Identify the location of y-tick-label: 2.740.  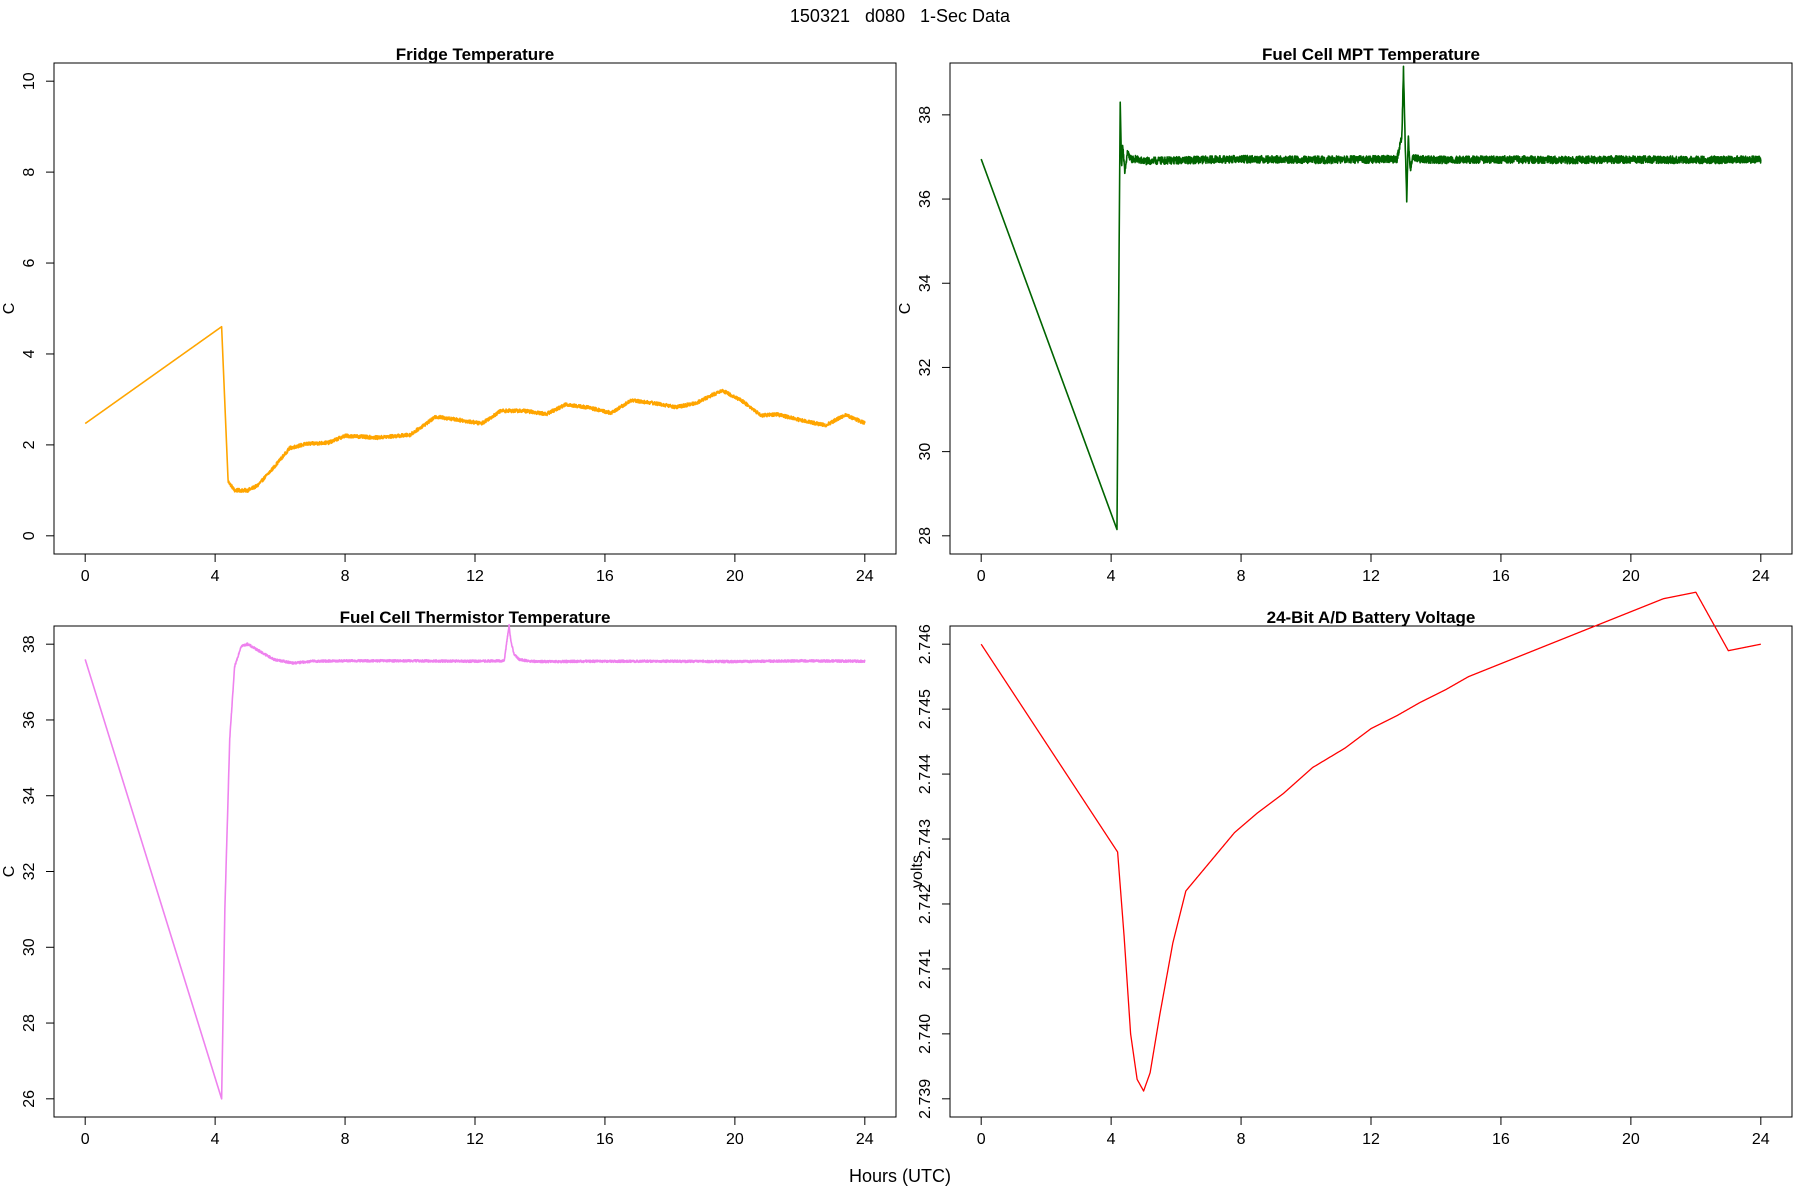
(925, 1034).